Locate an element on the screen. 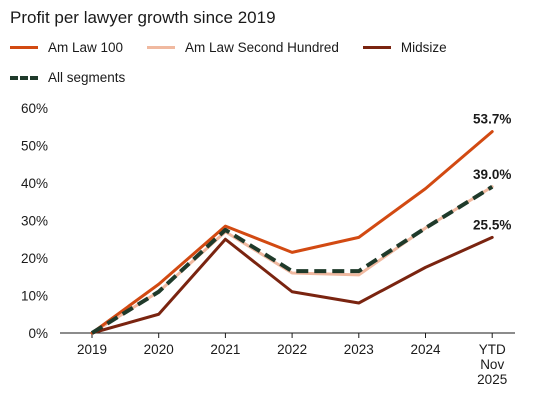 The height and width of the screenshot is (400, 544). y-tick-label: 60% is located at coordinates (34, 108).